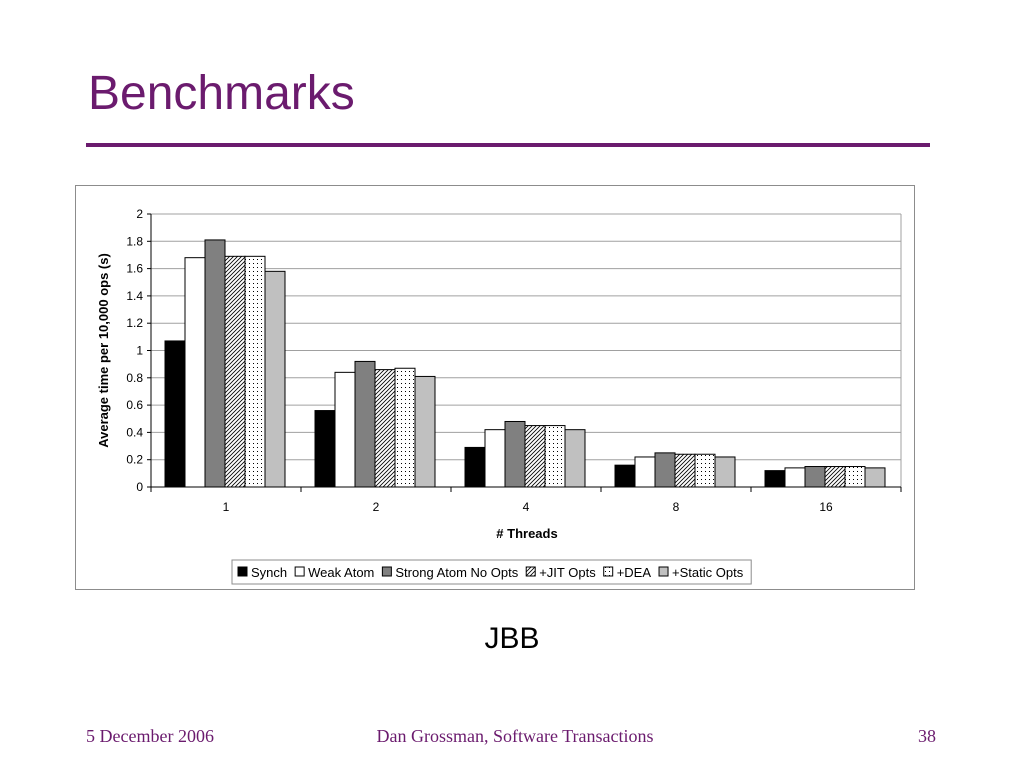 The height and width of the screenshot is (768, 1024). Describe the element at coordinates (634, 572) in the screenshot. I see `legend-label: +DEA` at that location.